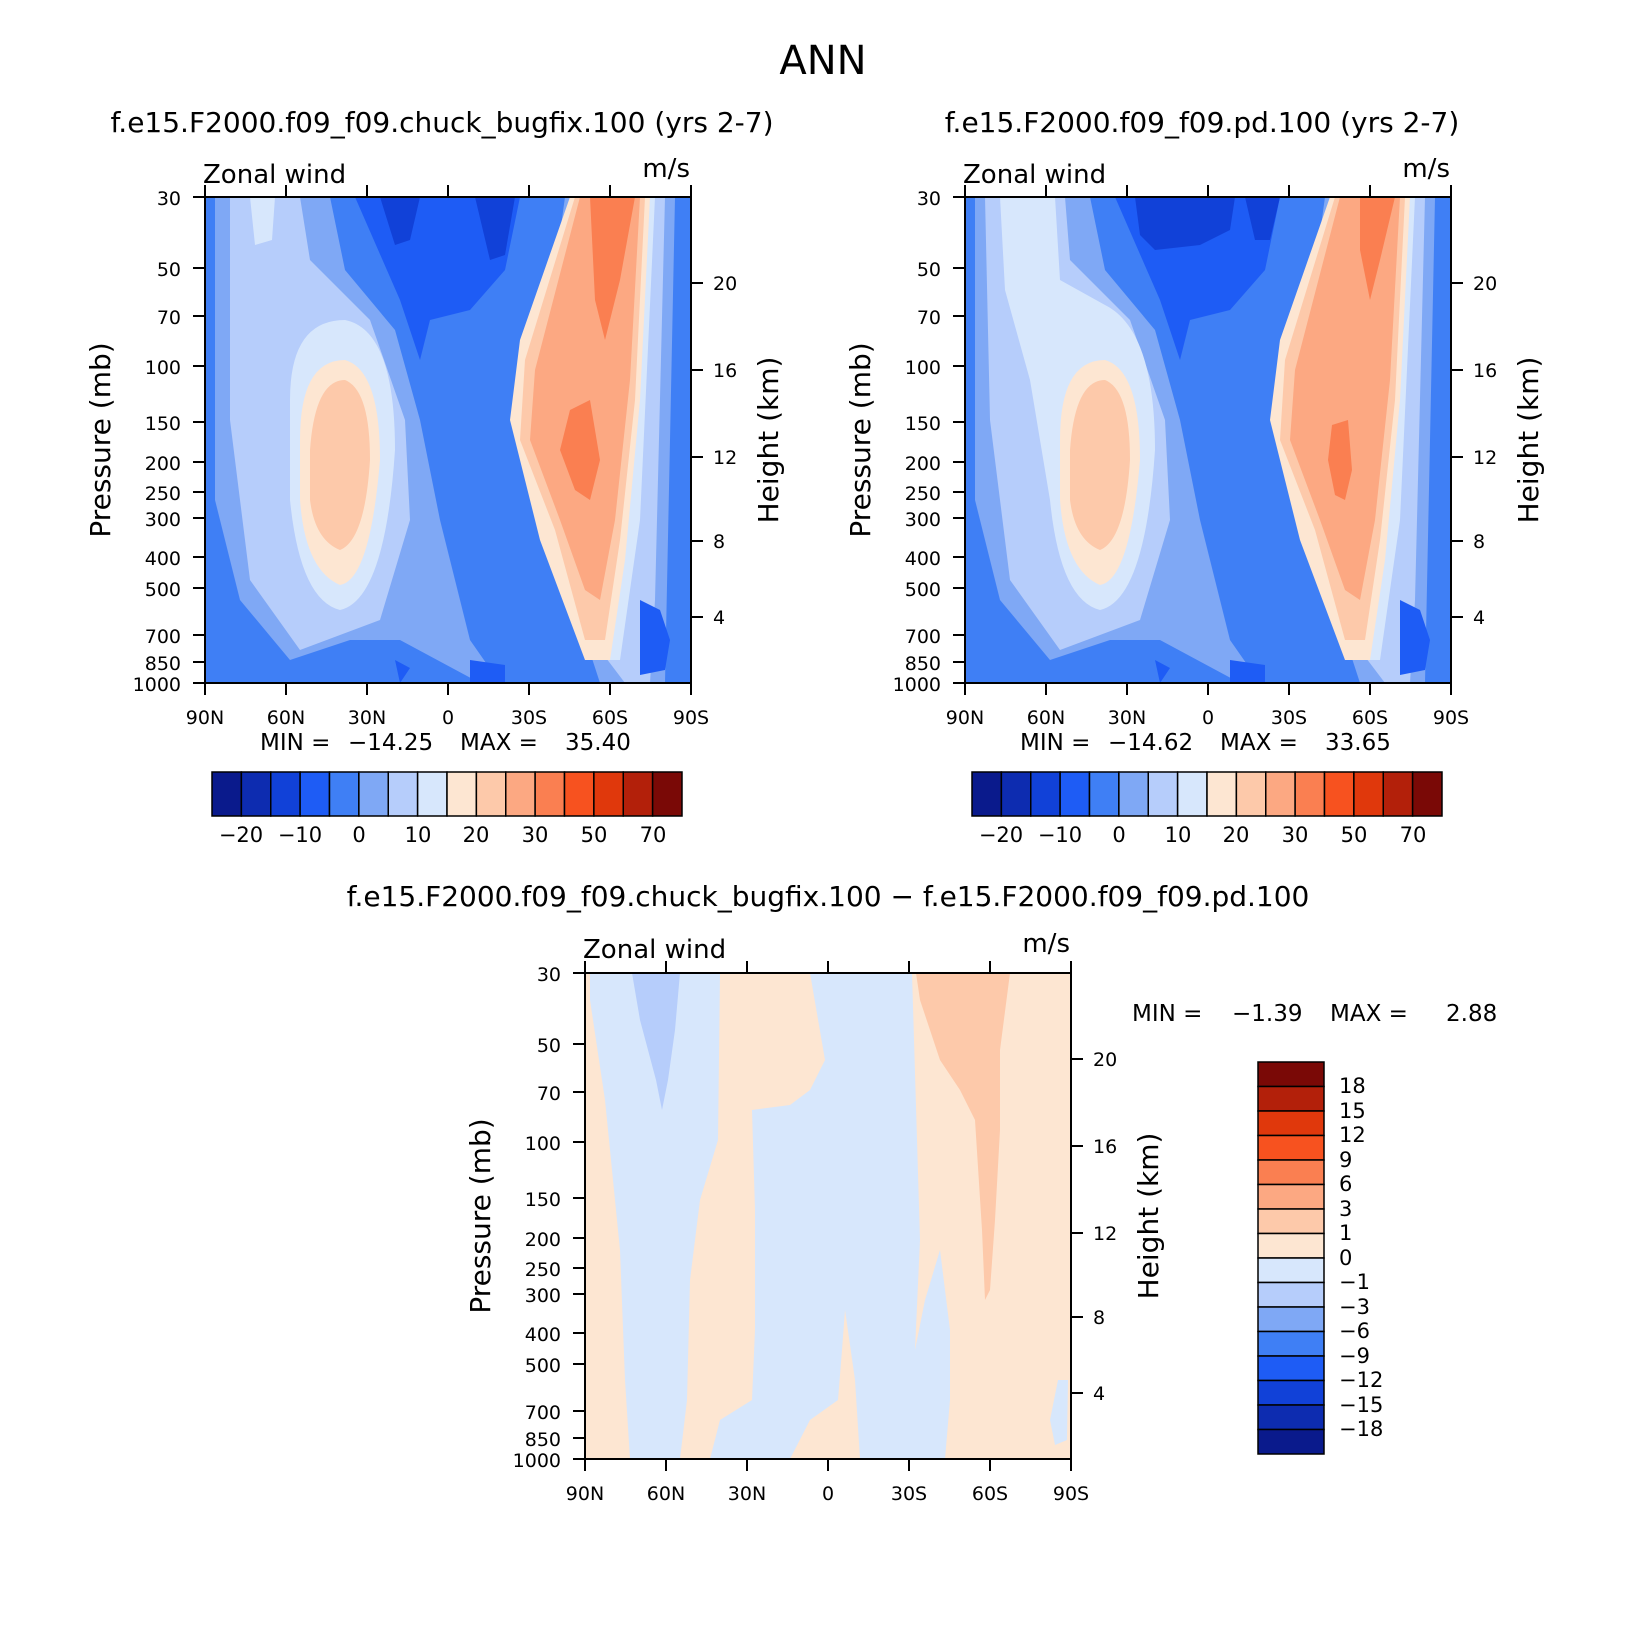 The width and height of the screenshot is (1647, 1649). I want to click on panel-title: f.e15.F2000.f09_f09.pd.100 (yrs 2-7), so click(1202, 122).